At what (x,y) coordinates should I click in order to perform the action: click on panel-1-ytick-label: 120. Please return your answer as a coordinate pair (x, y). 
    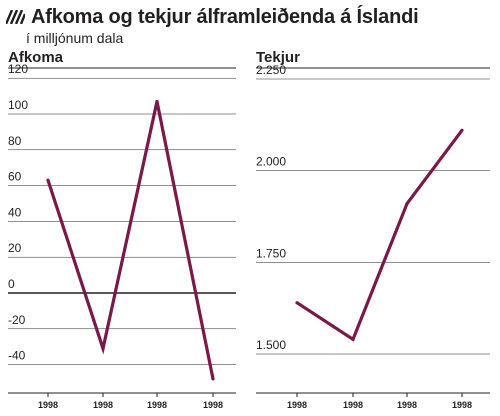
    Looking at the image, I should click on (18, 69).